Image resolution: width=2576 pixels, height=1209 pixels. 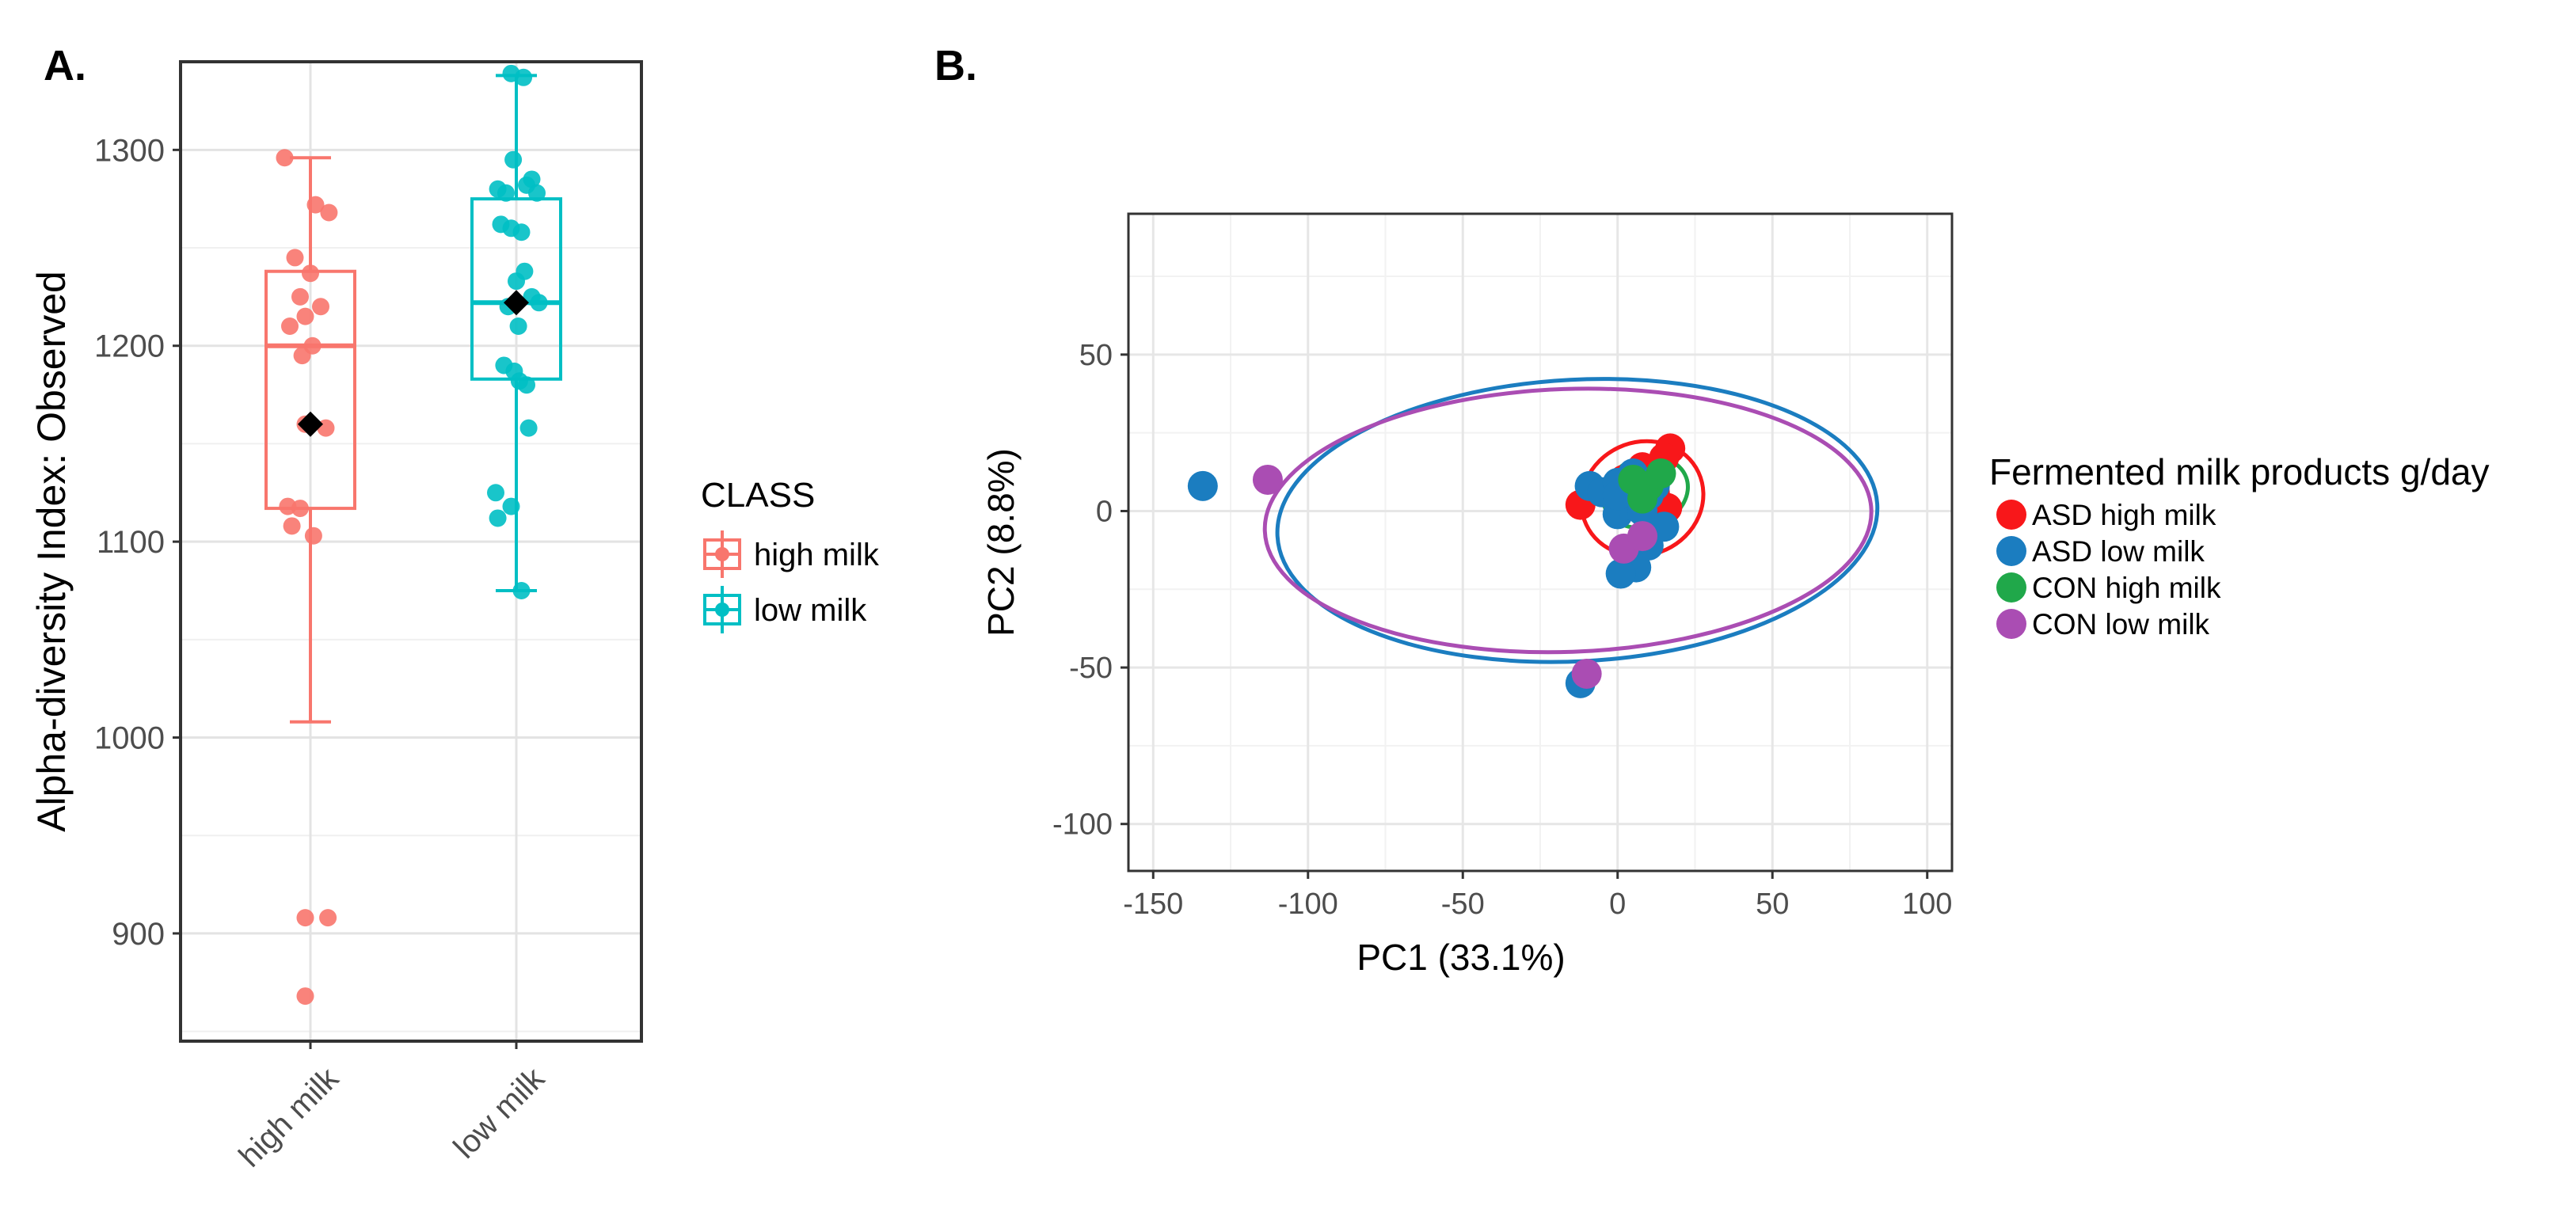 I want to click on legend-b-label: ASD low milk, so click(x=2118, y=551).